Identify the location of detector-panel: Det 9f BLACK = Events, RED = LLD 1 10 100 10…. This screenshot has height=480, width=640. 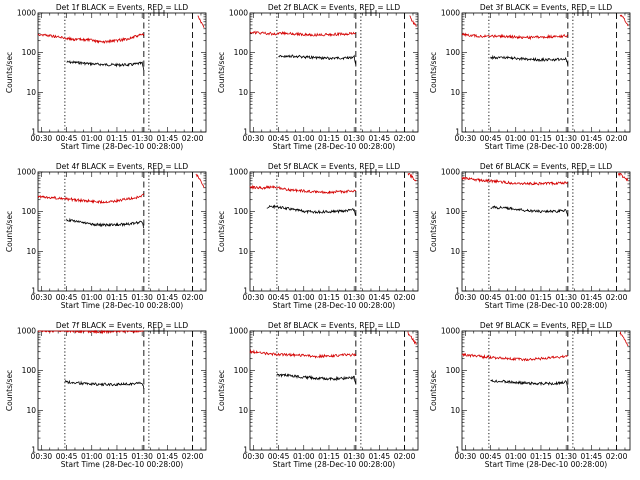
(530, 395).